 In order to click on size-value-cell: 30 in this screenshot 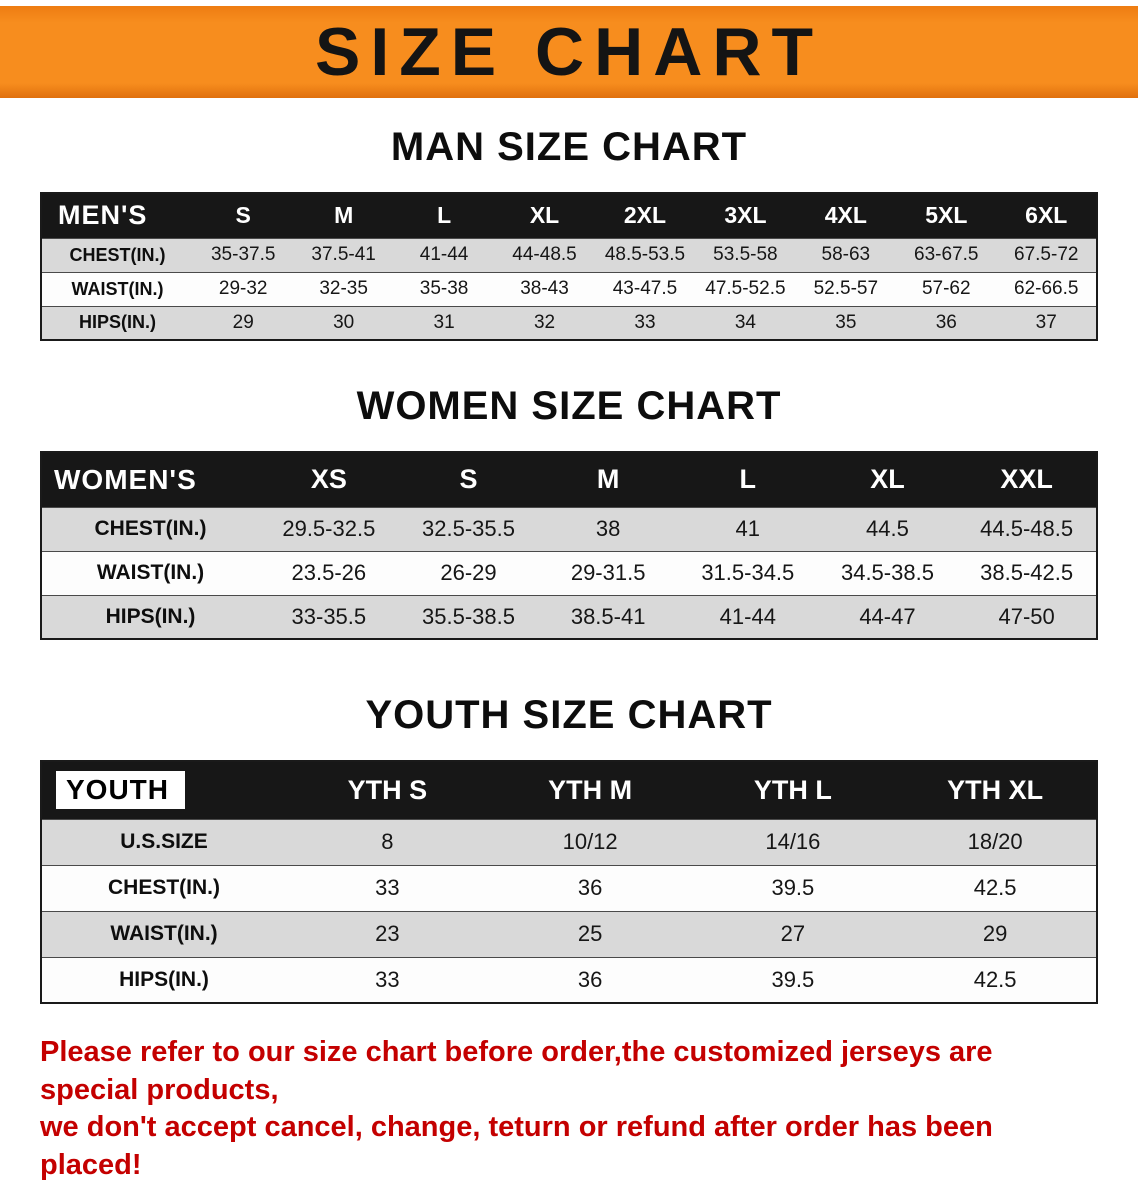, I will do `click(344, 322)`.